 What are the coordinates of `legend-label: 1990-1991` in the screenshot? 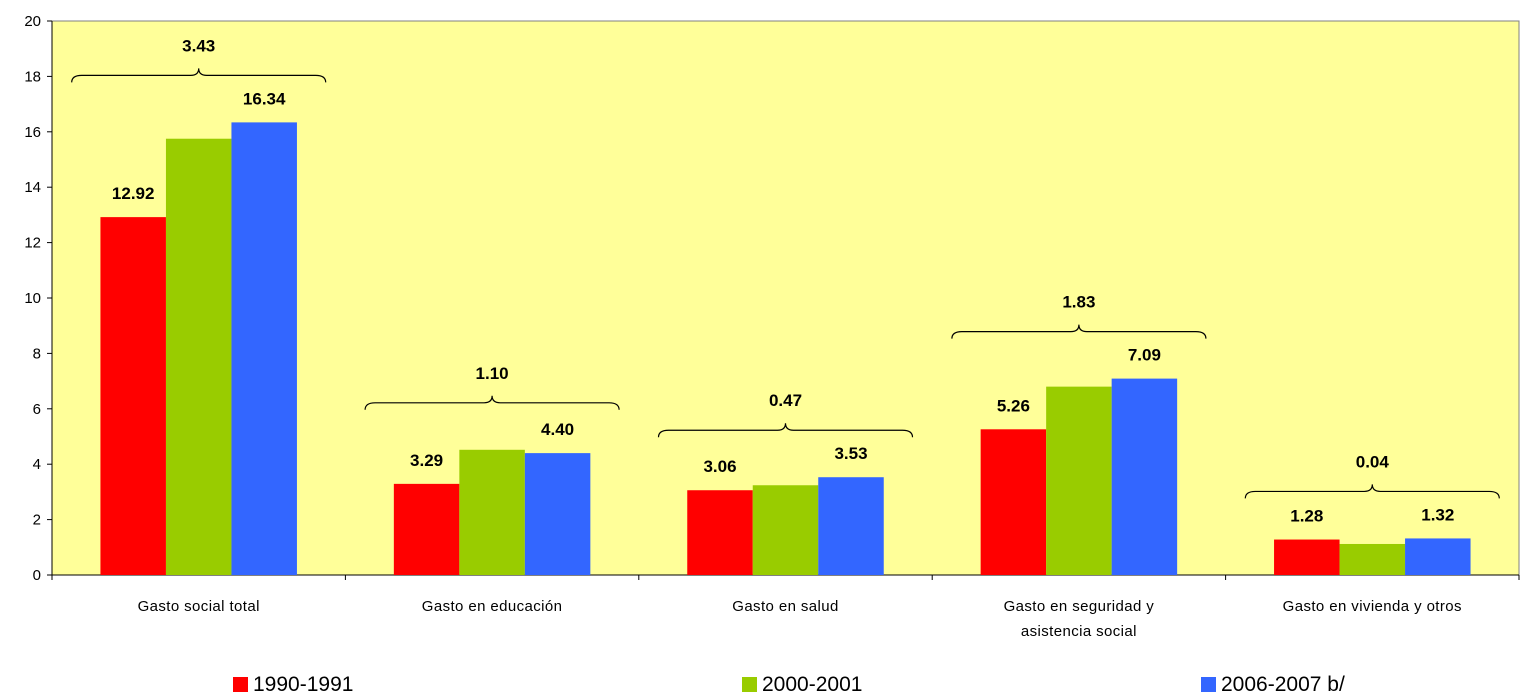 It's located at (303, 683).